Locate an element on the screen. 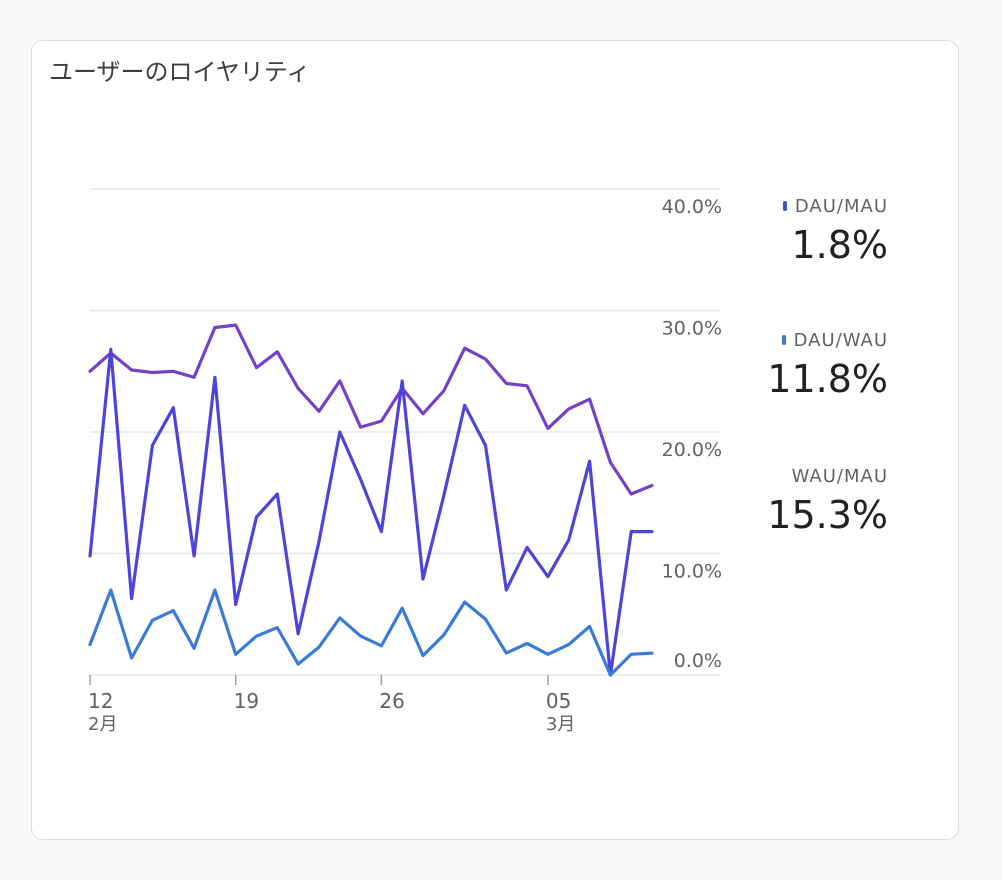 The width and height of the screenshot is (1002, 880). x-tick-label: 26 is located at coordinates (391, 701).